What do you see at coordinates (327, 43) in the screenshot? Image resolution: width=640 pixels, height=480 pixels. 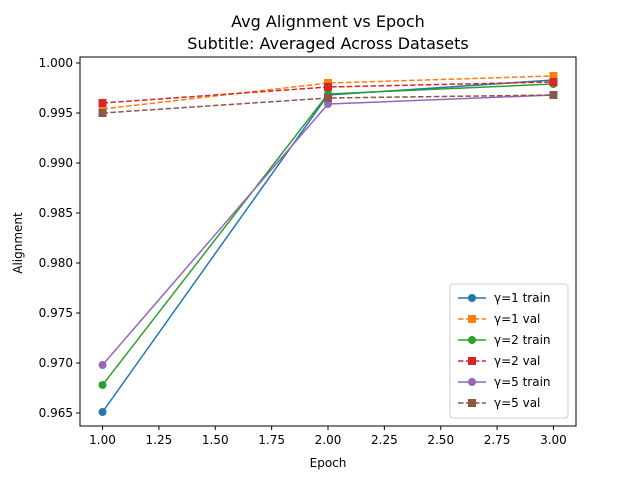 I see `chart-subtitle: Subtitle: Averaged Across Datasets` at bounding box center [327, 43].